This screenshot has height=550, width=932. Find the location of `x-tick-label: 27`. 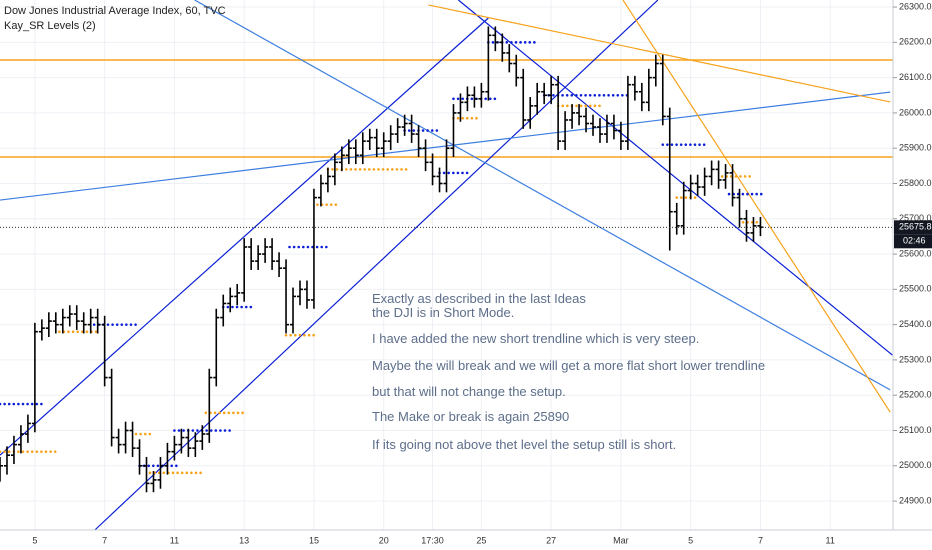

x-tick-label: 27 is located at coordinates (551, 540).